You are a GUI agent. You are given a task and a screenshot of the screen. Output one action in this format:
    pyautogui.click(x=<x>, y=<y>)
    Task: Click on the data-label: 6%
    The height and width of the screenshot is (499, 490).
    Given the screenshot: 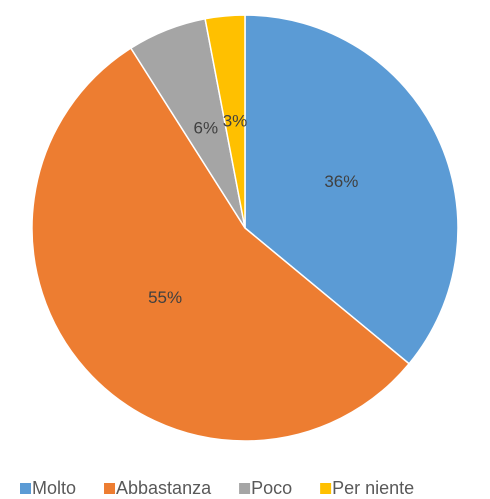 What is the action you would take?
    pyautogui.click(x=206, y=127)
    